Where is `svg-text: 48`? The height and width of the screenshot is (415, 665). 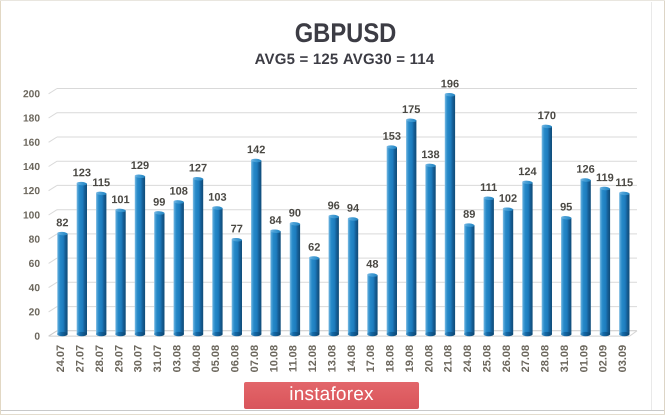 svg-text: 48 is located at coordinates (372, 265).